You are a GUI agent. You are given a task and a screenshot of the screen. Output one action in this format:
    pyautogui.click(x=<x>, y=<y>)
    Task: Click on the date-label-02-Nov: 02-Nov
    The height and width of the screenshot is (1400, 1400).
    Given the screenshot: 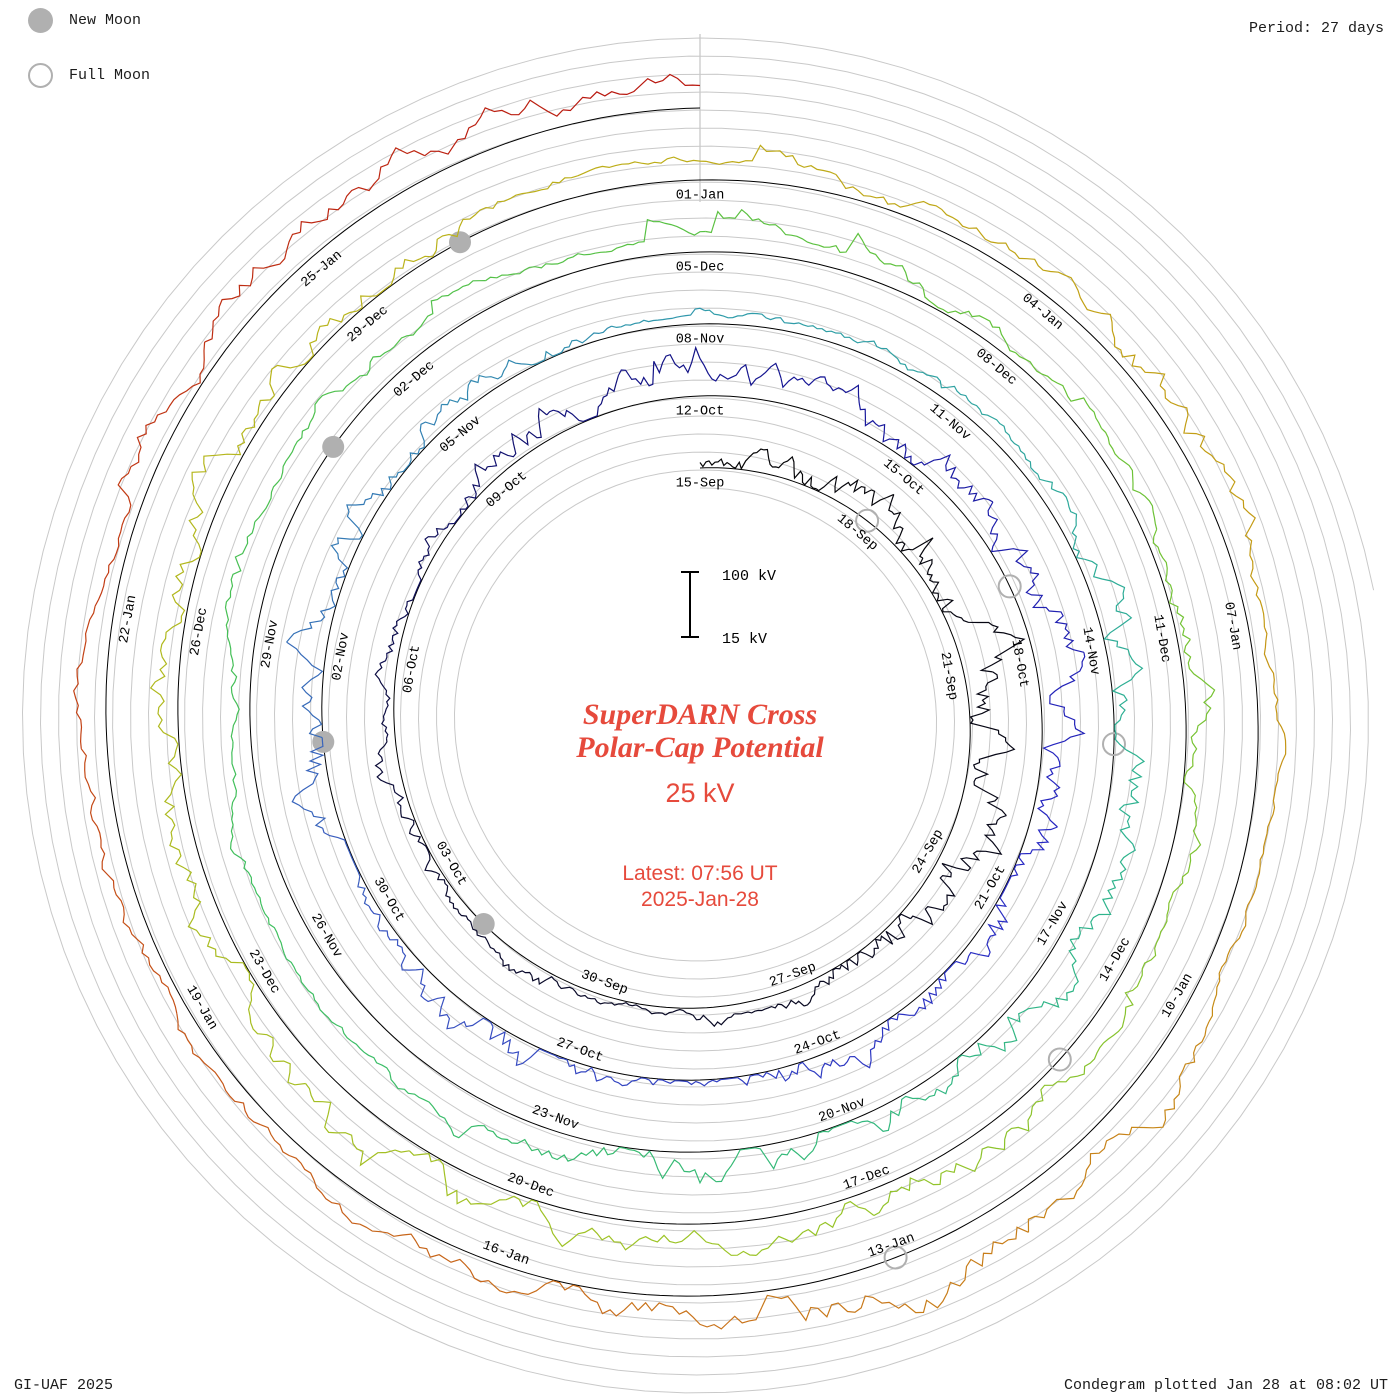 What is the action you would take?
    pyautogui.click(x=341, y=657)
    